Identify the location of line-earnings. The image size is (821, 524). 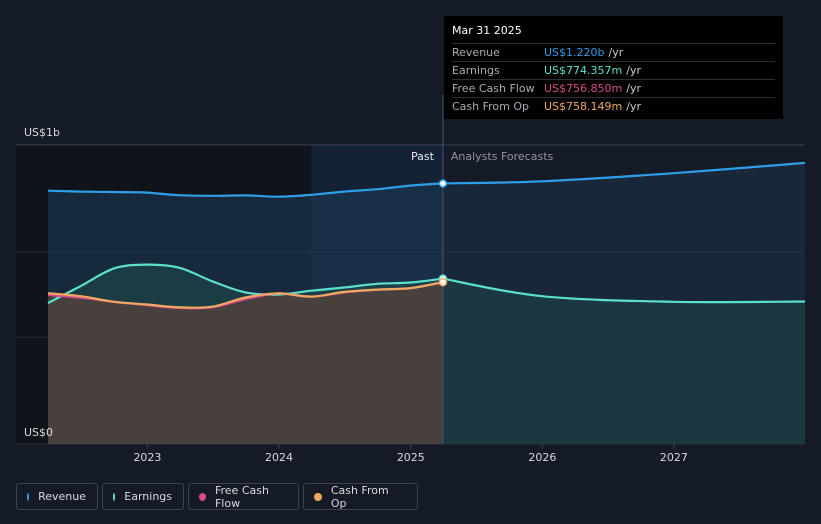
(245, 283).